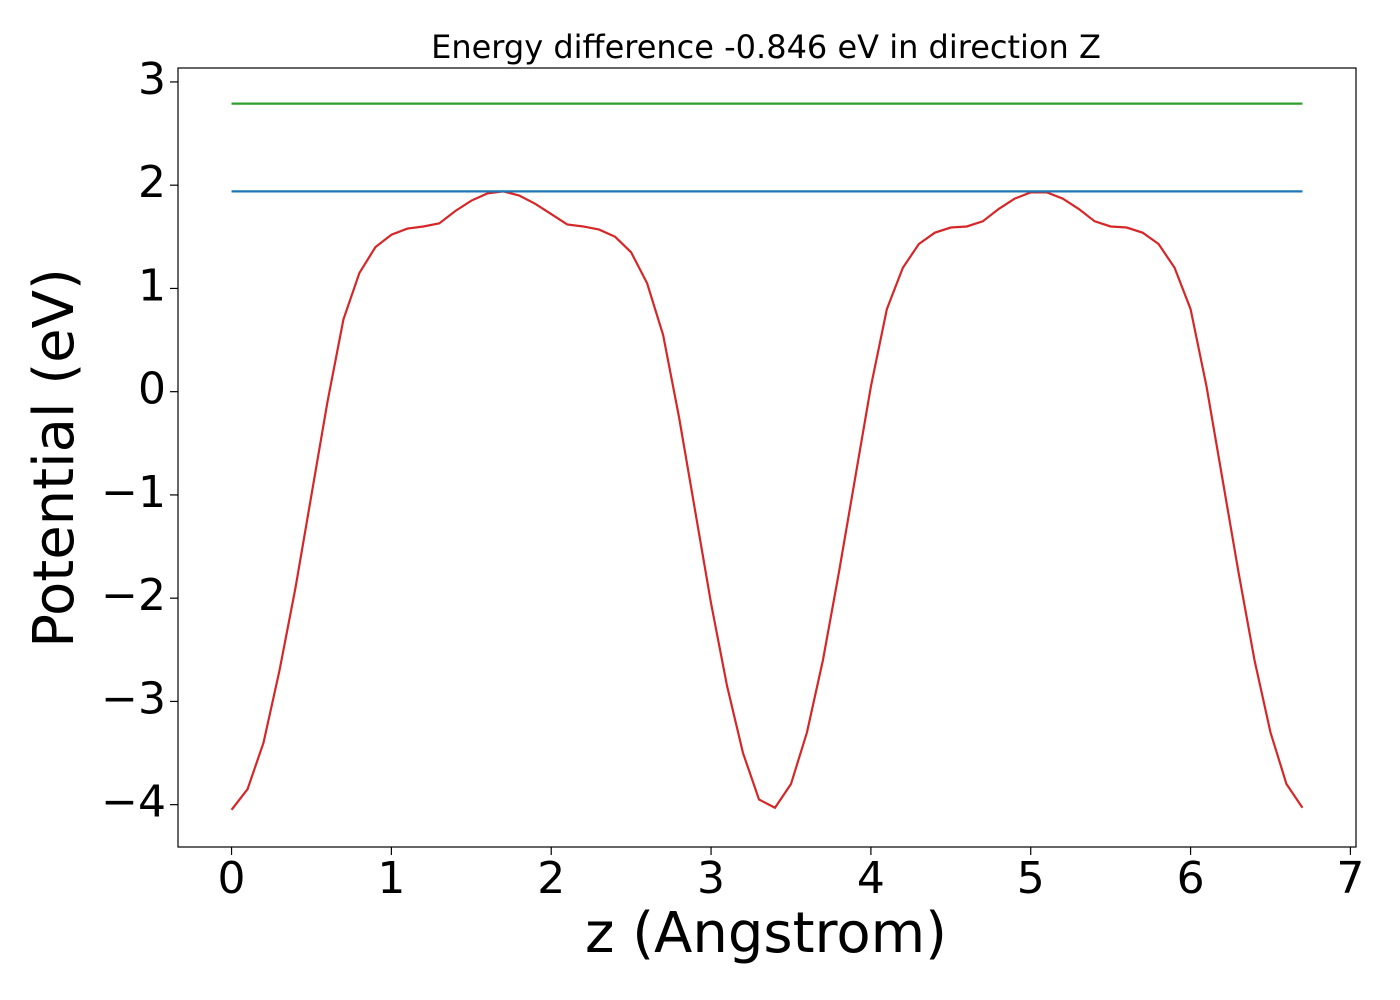 The width and height of the screenshot is (1400, 1000). What do you see at coordinates (711, 878) in the screenshot?
I see `x-tick-label: 3` at bounding box center [711, 878].